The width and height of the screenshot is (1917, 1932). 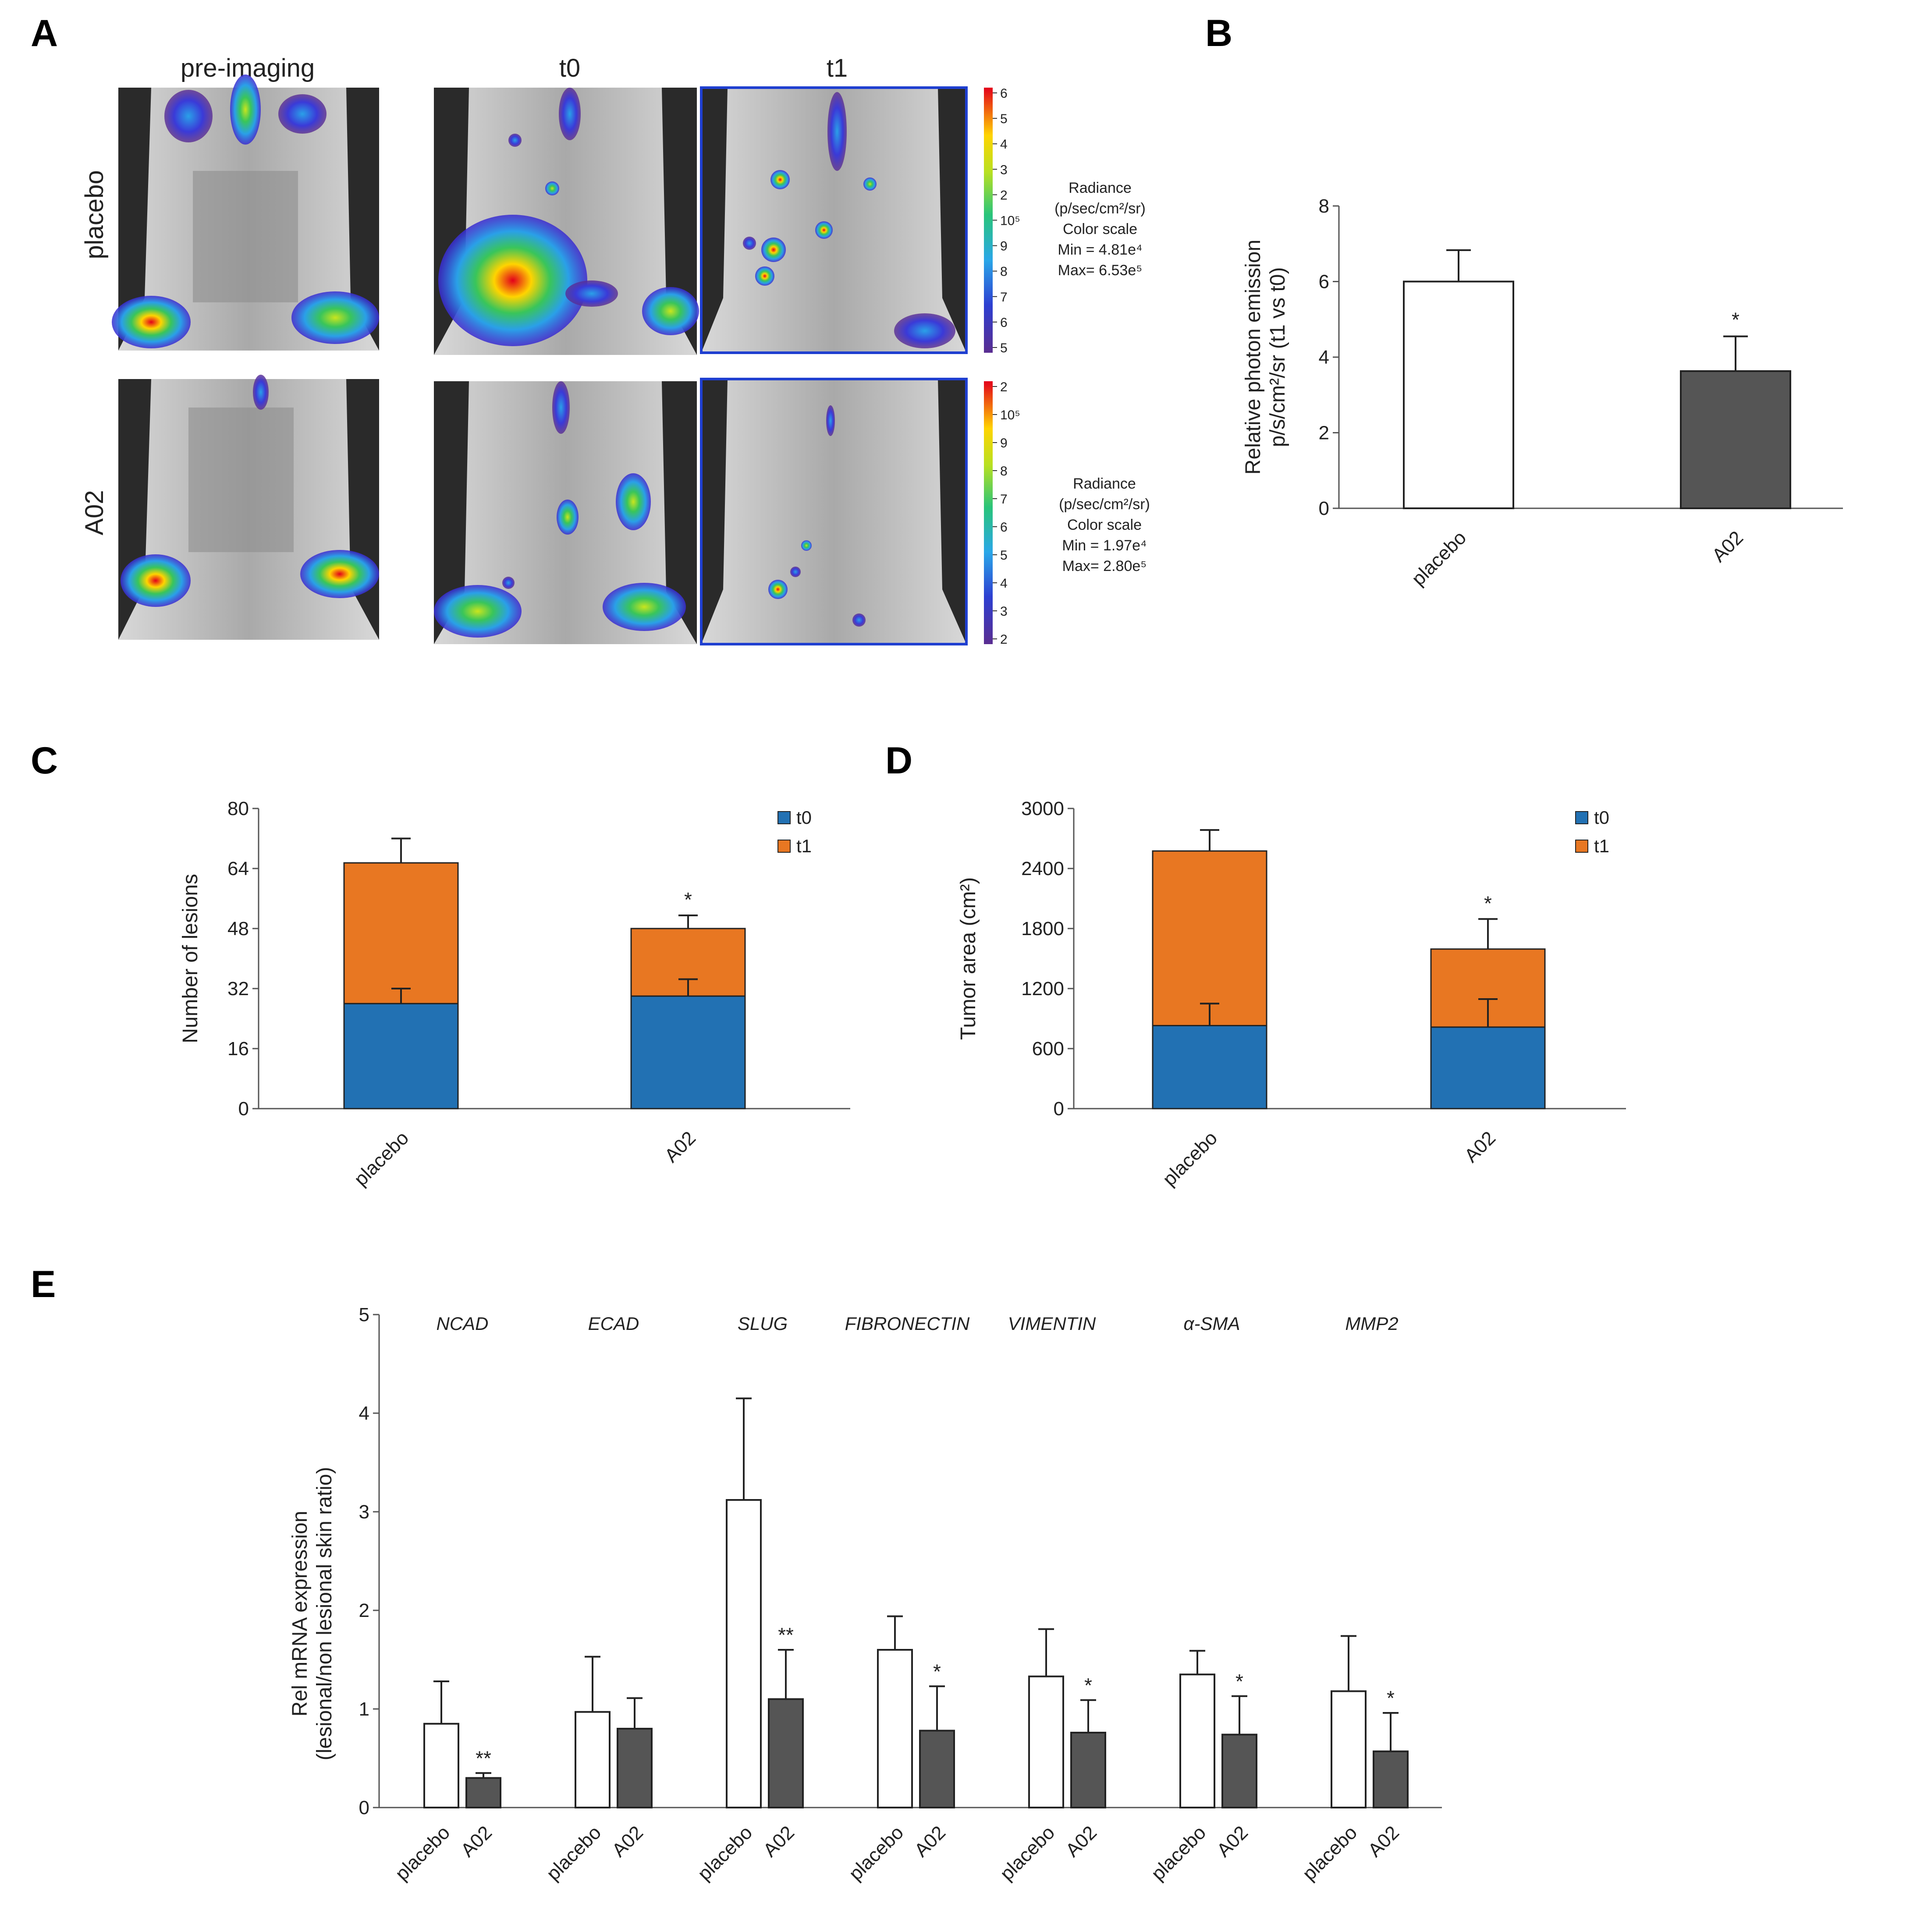 I want to click on bar-vimentin-placebo, so click(x=1046, y=1741).